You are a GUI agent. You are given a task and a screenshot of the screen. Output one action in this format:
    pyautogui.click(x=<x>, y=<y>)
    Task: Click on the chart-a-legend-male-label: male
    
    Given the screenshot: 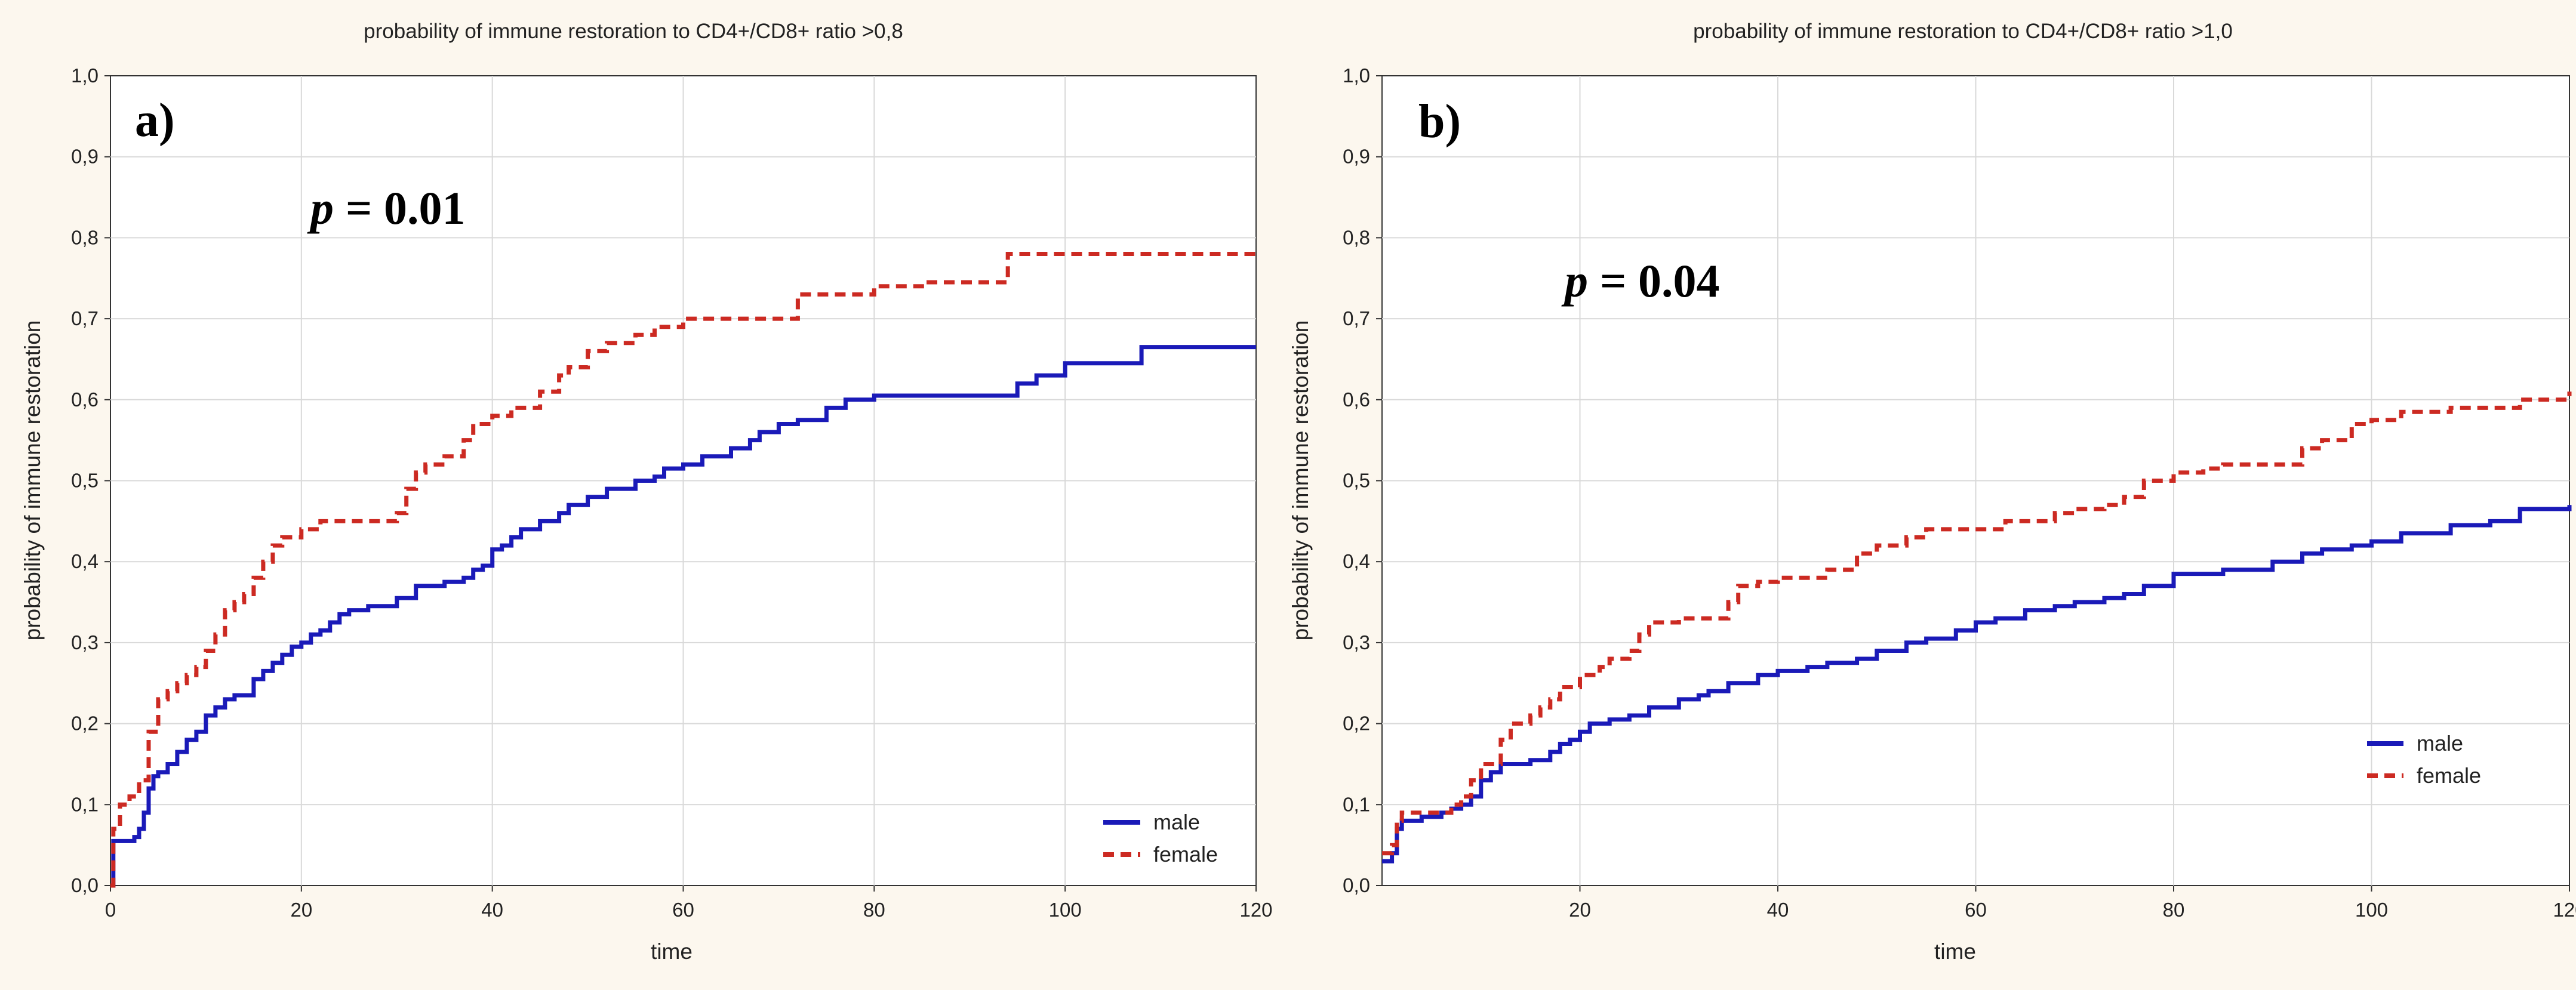 What is the action you would take?
    pyautogui.click(x=1176, y=822)
    